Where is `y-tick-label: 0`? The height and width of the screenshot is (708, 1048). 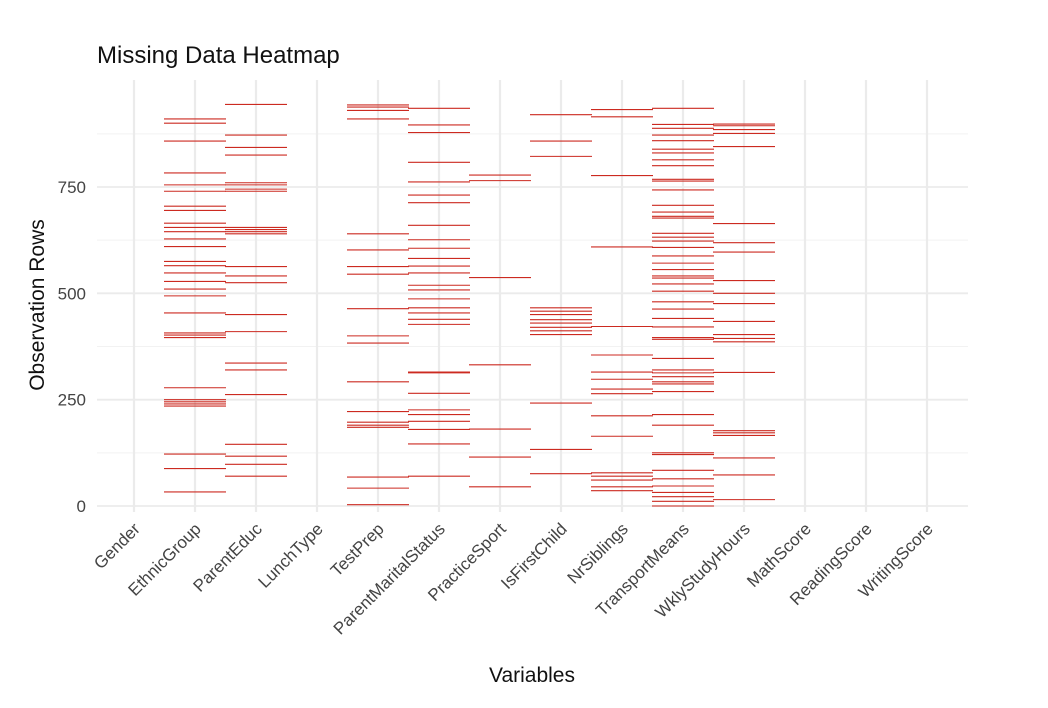 y-tick-label: 0 is located at coordinates (81, 506).